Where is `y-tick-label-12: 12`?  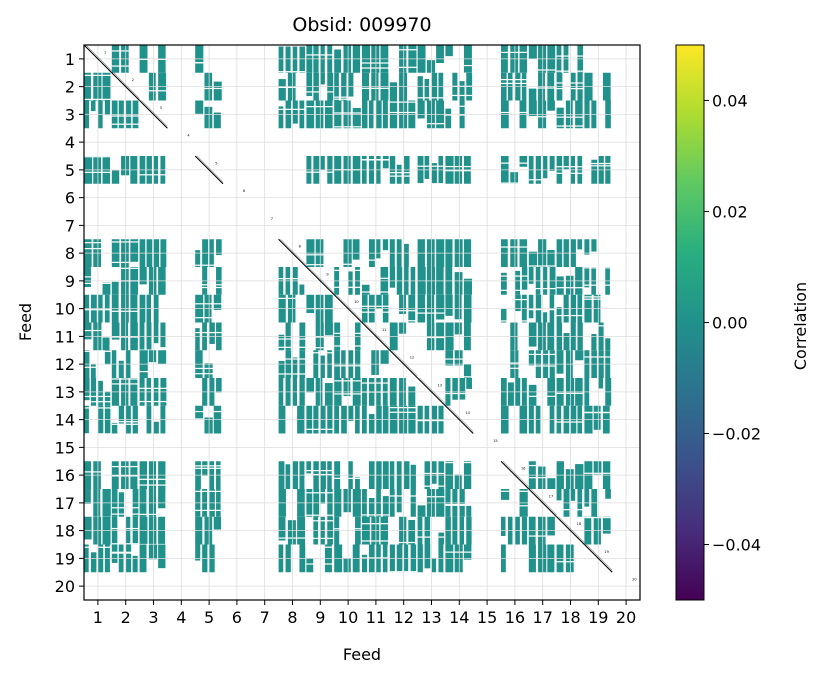
y-tick-label-12: 12 is located at coordinates (65, 364).